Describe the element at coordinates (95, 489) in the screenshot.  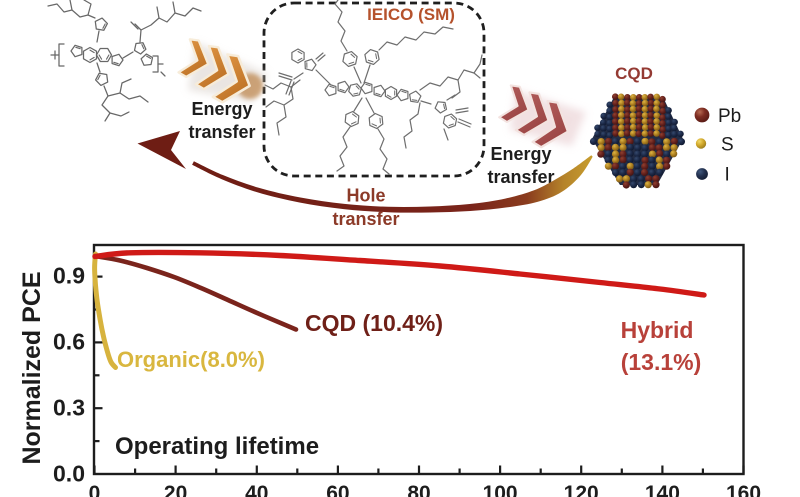
I see `svg-text: 0` at that location.